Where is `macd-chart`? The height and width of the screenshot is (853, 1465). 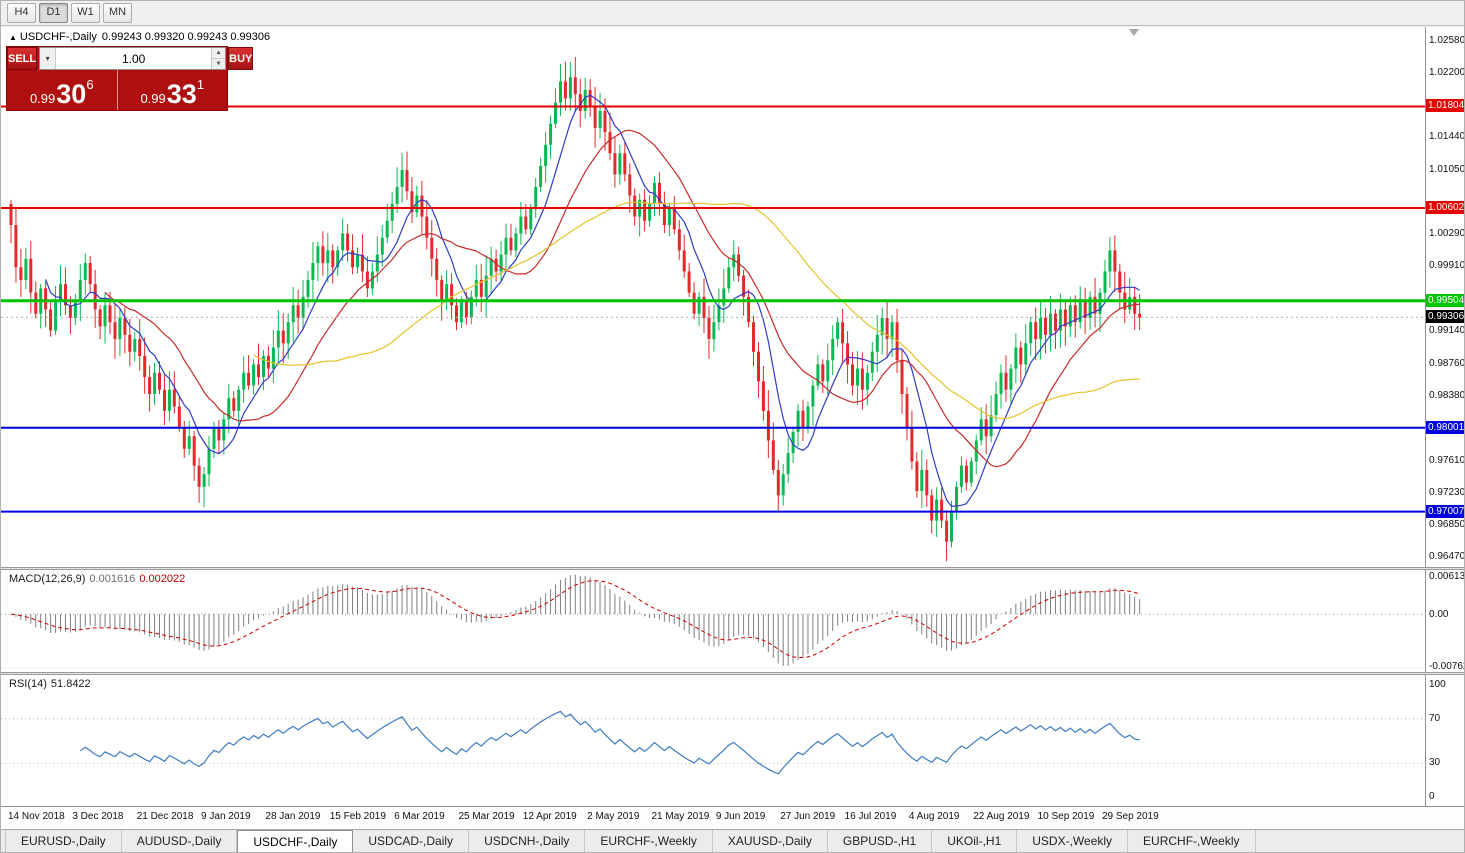 macd-chart is located at coordinates (713, 621).